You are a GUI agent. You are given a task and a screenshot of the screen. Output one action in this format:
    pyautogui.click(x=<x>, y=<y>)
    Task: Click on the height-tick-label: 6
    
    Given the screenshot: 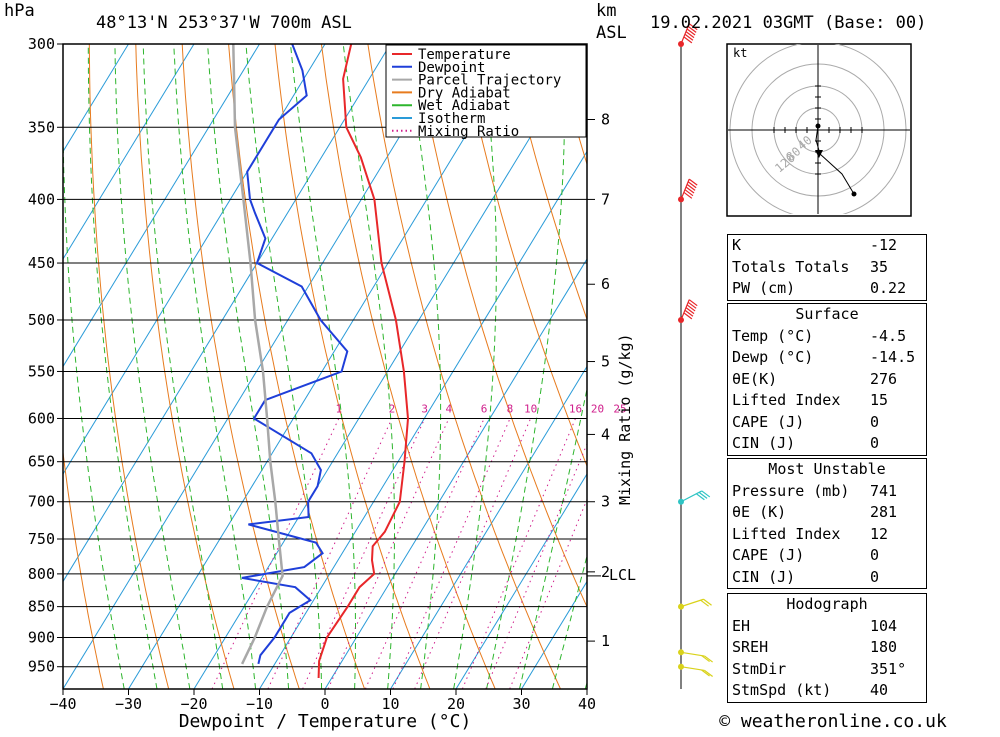 What is the action you would take?
    pyautogui.click(x=605, y=284)
    